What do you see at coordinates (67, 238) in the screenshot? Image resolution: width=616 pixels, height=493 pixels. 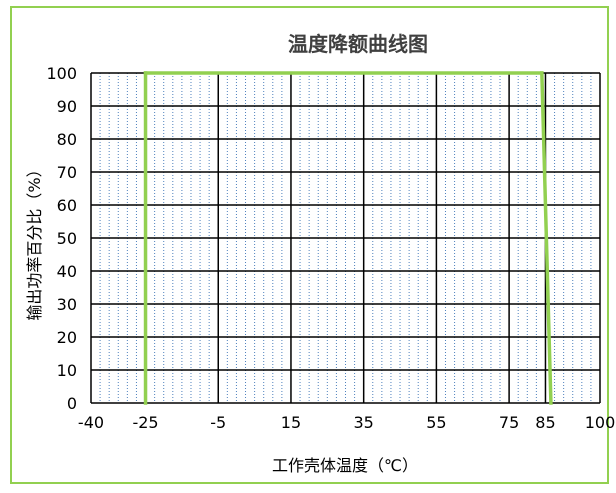 I see `y-tick-label: 50` at bounding box center [67, 238].